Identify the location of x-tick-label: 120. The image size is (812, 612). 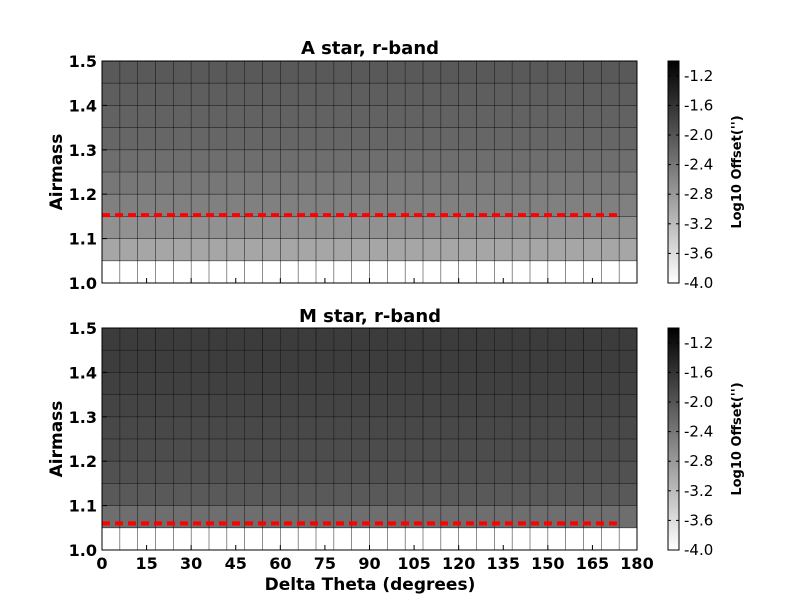
(458, 563).